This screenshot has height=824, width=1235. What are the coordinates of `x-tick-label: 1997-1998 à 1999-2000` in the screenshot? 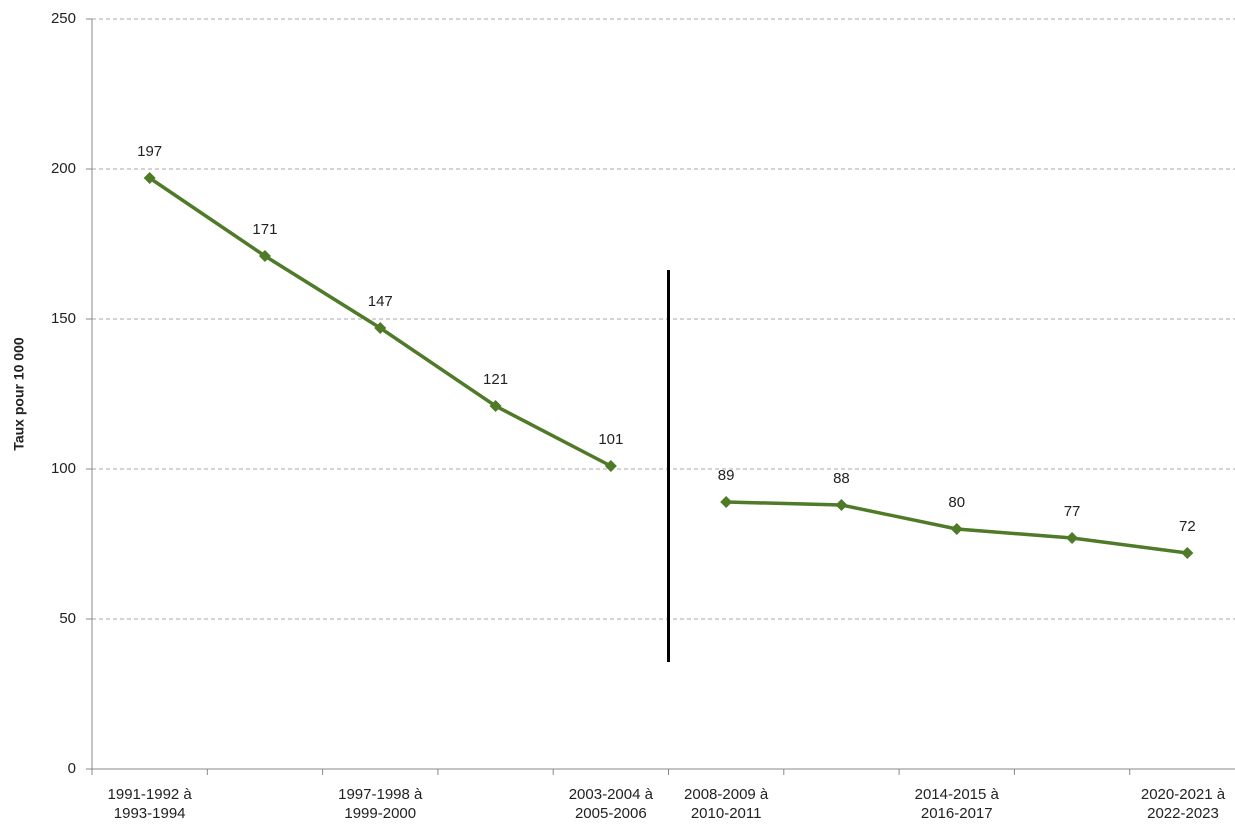 It's located at (380, 804).